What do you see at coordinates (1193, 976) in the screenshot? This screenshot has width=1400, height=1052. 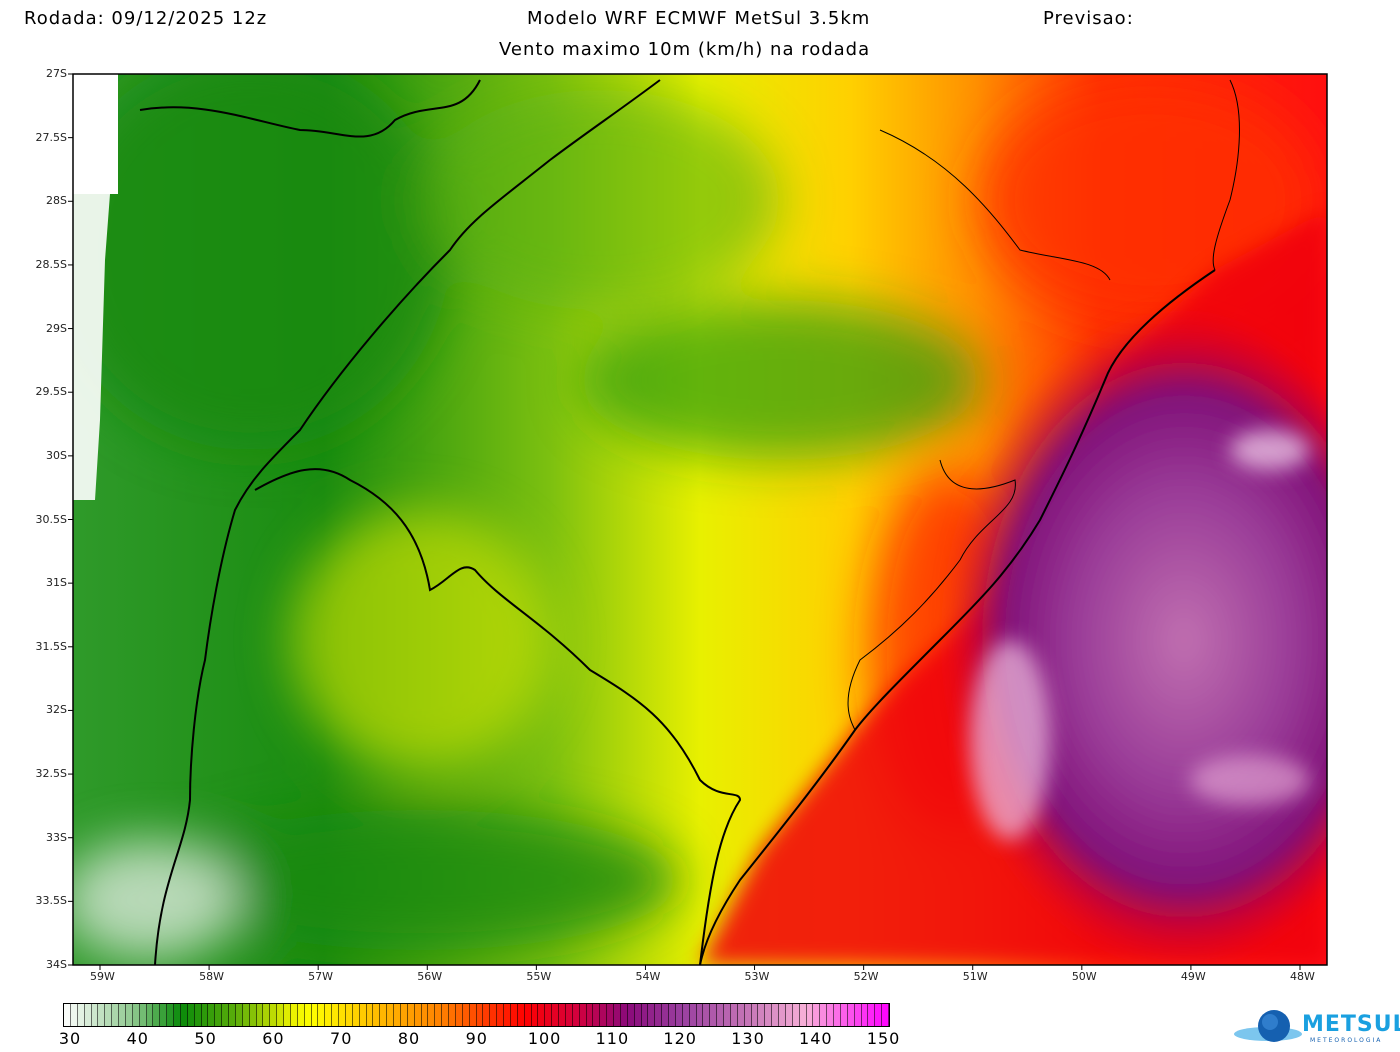 I see `lon-tick-label: 49W` at bounding box center [1193, 976].